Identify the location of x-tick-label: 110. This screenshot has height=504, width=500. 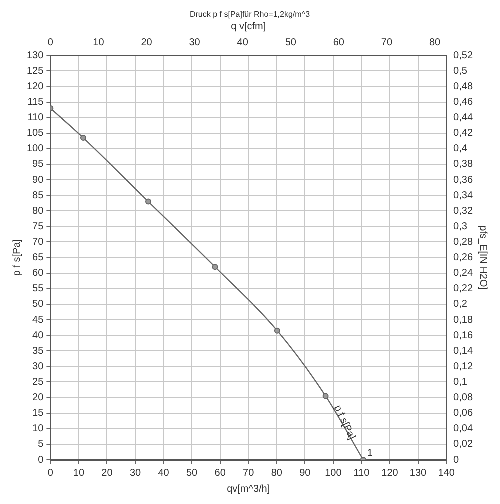
(362, 473).